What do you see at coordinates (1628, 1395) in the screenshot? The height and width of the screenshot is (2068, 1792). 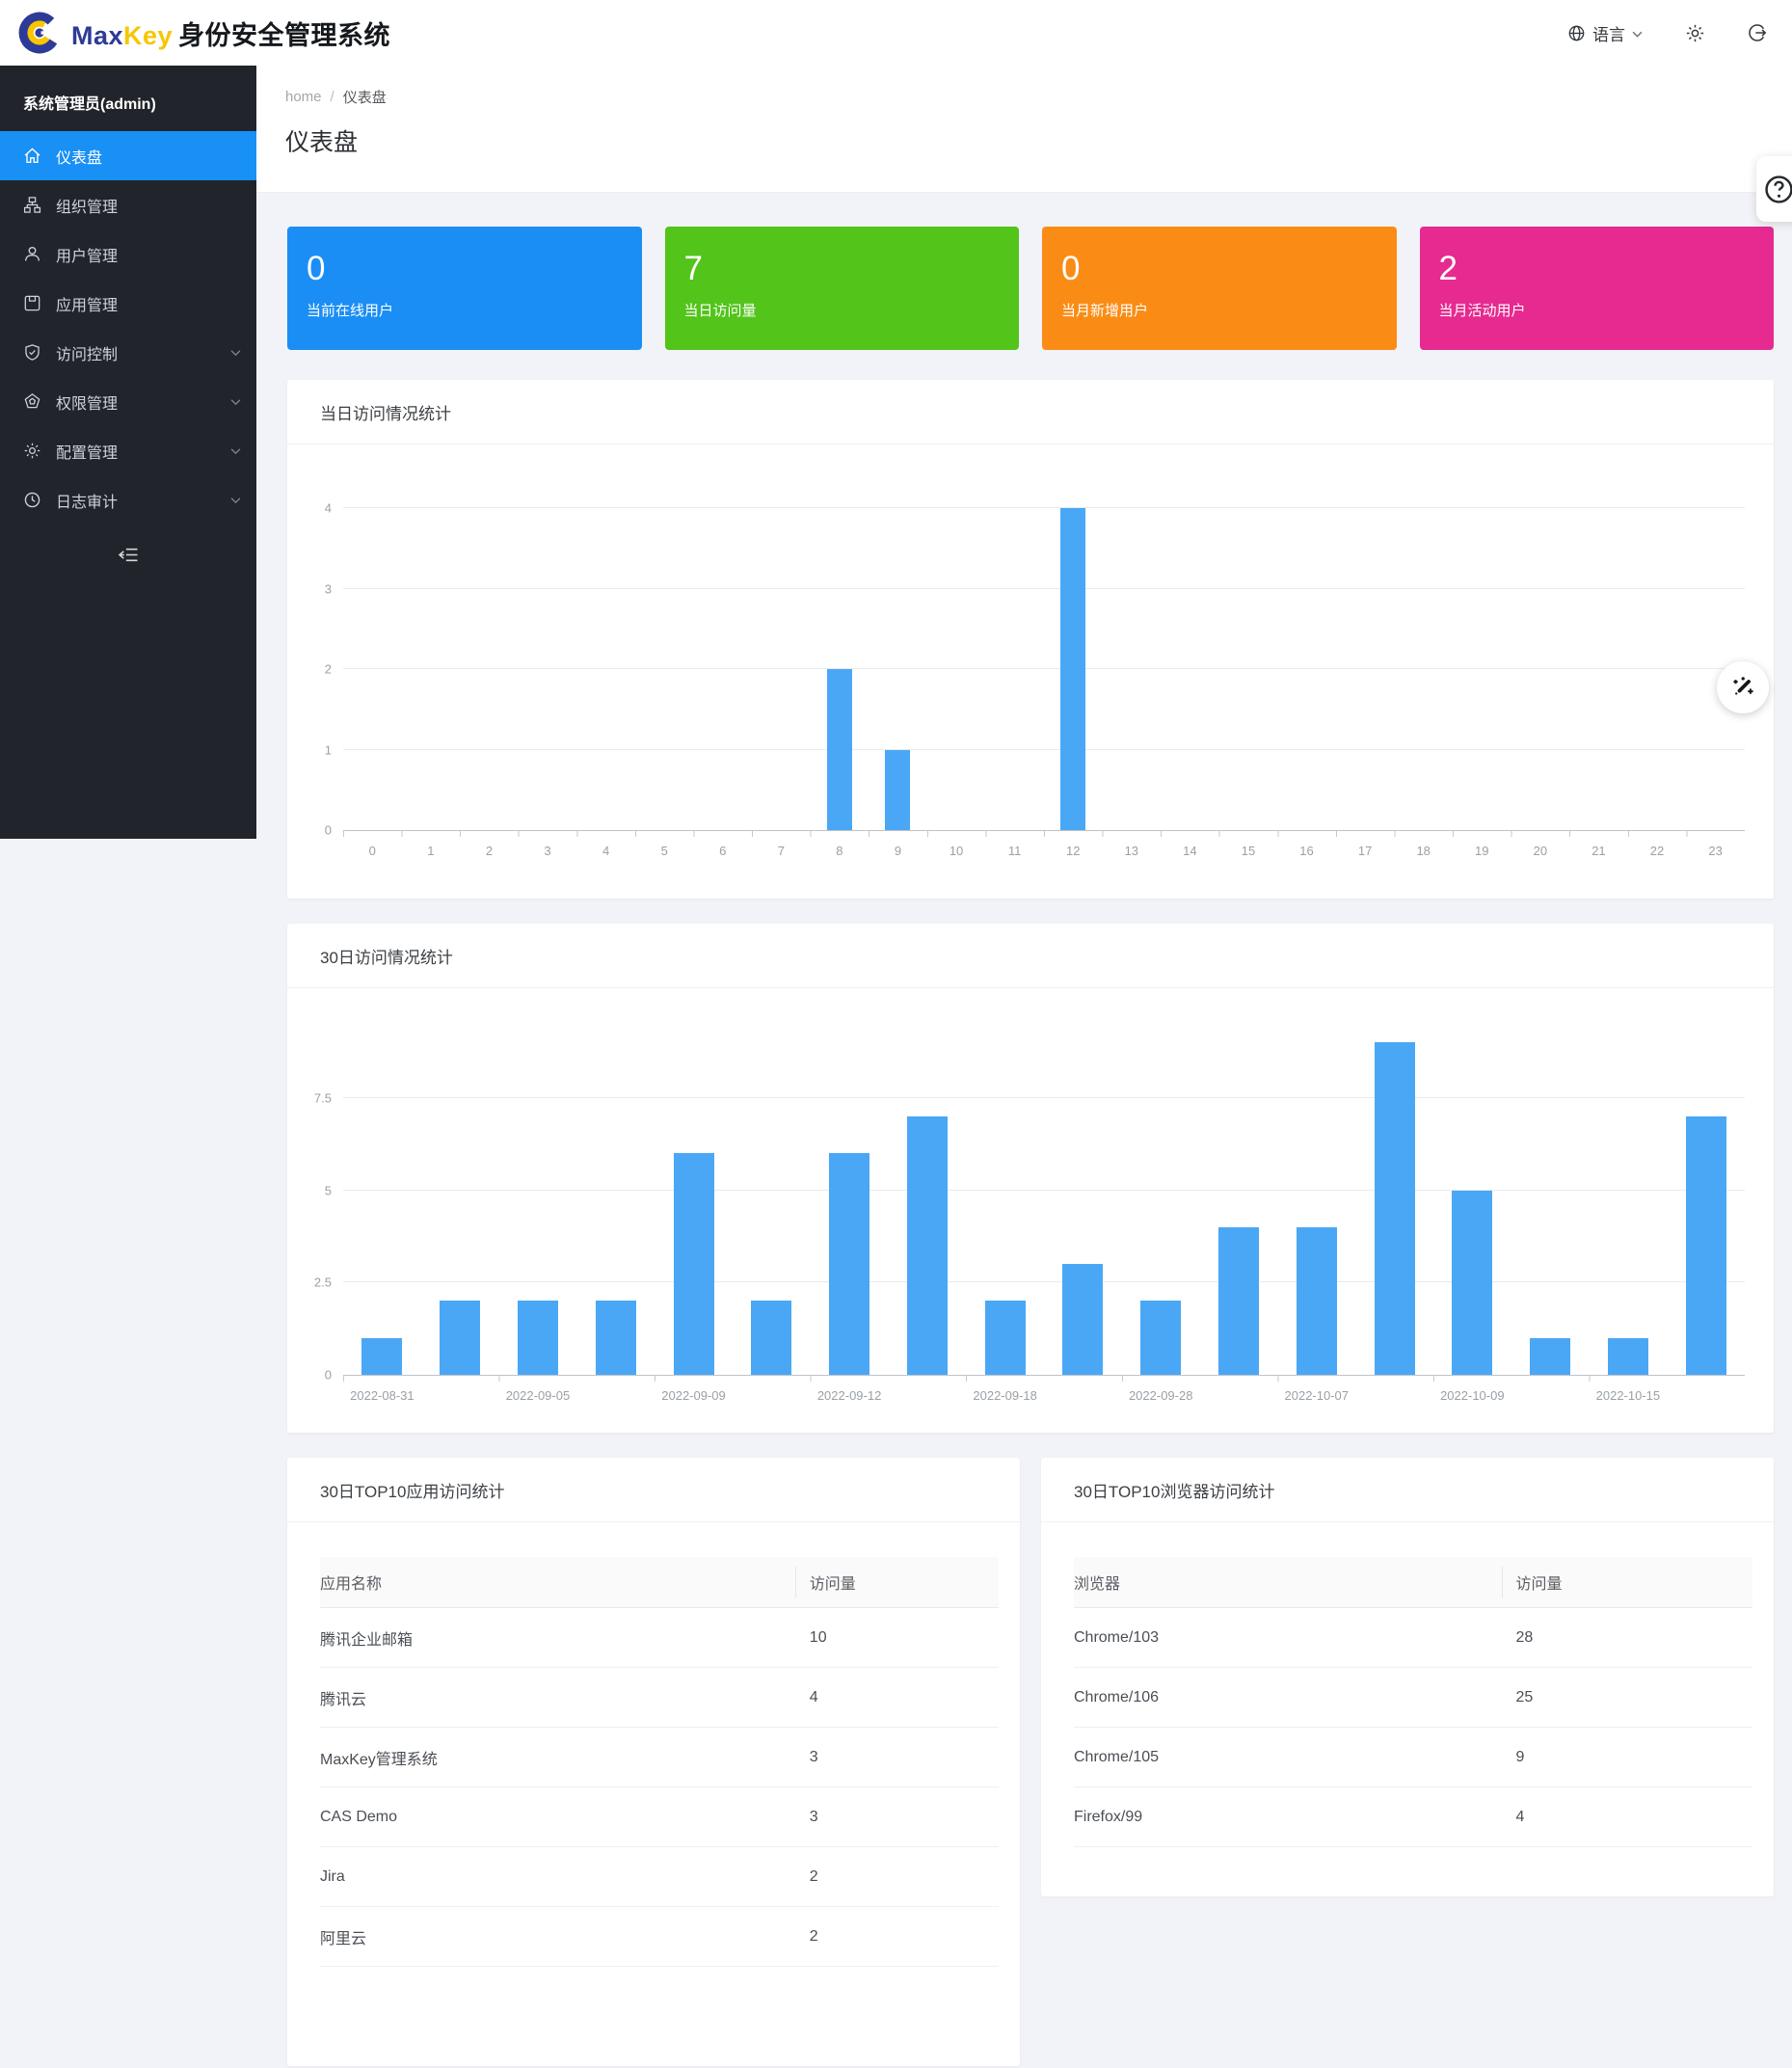 I see `x-axis-tick-label: 2022-10-15` at bounding box center [1628, 1395].